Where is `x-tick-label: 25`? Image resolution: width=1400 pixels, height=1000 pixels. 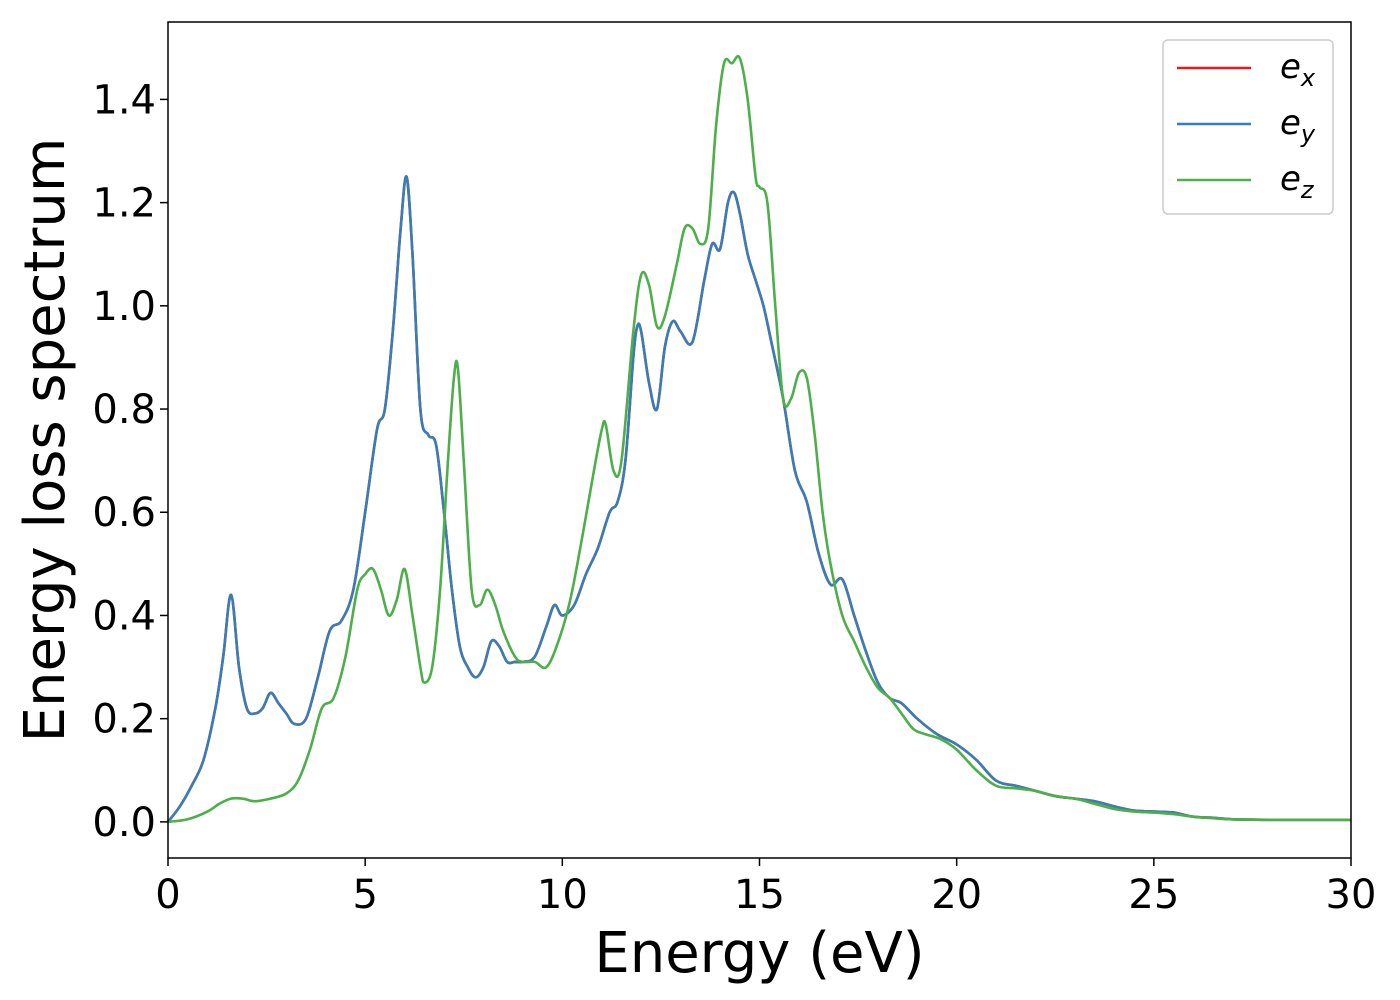 x-tick-label: 25 is located at coordinates (1153, 895).